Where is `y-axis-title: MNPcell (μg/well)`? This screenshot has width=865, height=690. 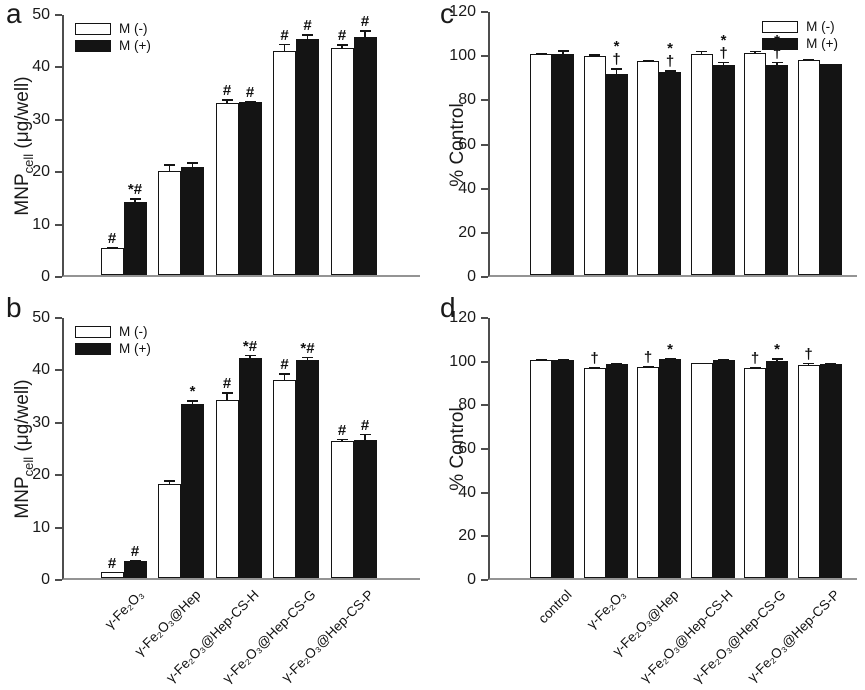 y-axis-title: MNPcell (μg/well) is located at coordinates (24, 449).